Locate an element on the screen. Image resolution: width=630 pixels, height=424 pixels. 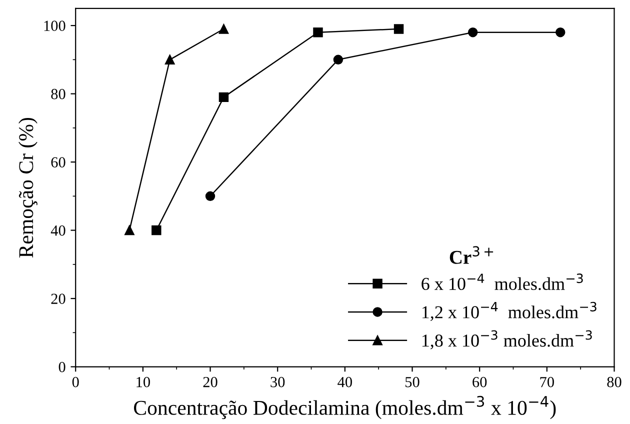
legend-title: Cr$^{3+}$ is located at coordinates (472, 255).